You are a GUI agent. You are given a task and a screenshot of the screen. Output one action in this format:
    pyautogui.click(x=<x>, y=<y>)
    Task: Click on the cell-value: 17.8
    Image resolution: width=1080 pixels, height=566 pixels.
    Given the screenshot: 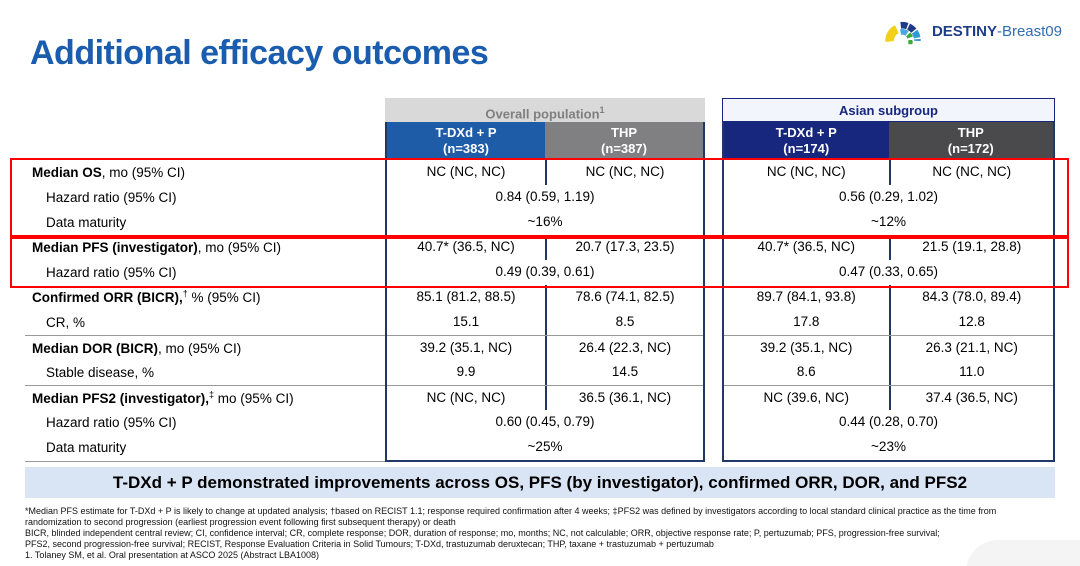 What is the action you would take?
    pyautogui.click(x=806, y=321)
    